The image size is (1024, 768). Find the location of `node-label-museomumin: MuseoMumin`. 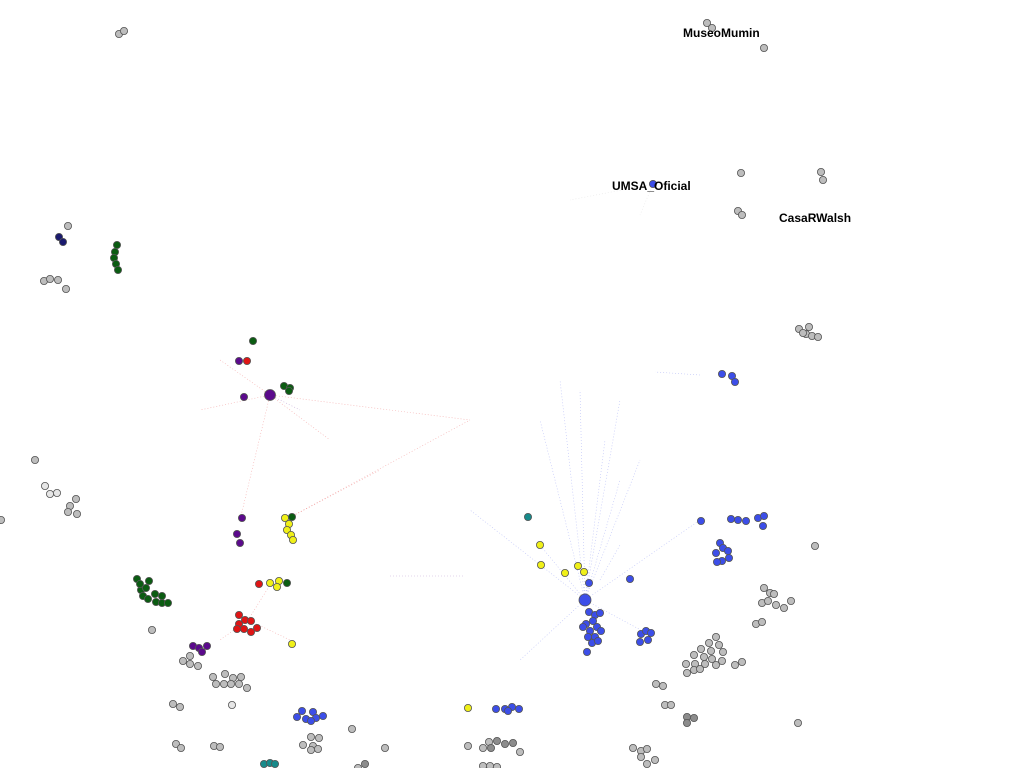

node-label-museomumin: MuseoMumin is located at coordinates (721, 33).